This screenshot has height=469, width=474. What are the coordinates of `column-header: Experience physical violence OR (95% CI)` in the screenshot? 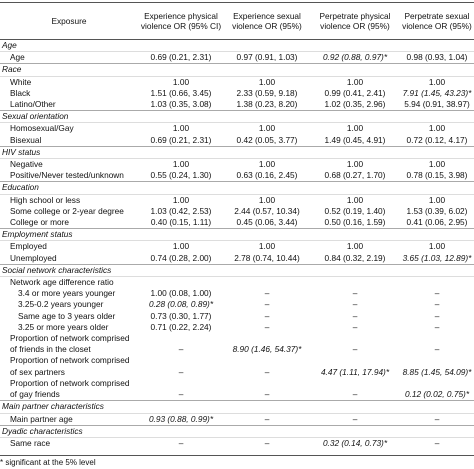 It's located at (181, 21).